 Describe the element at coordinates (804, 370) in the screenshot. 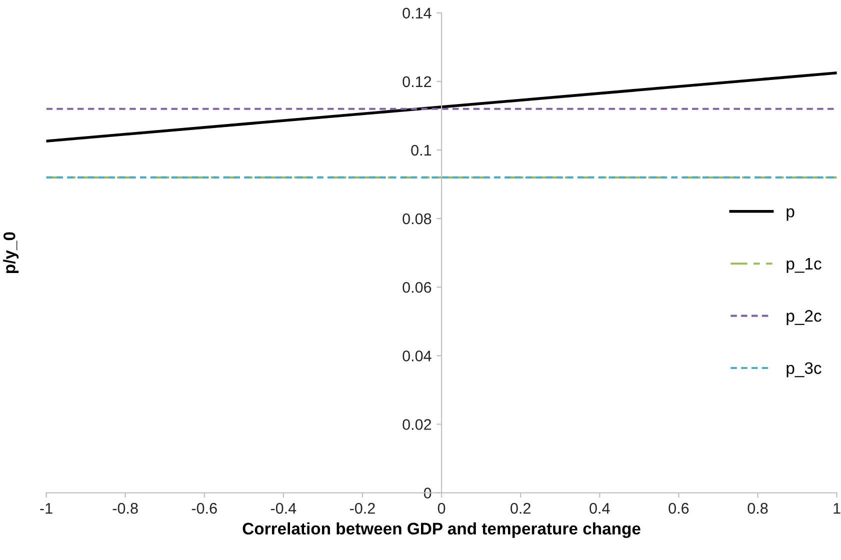

I see `legend-label: p_3c` at that location.